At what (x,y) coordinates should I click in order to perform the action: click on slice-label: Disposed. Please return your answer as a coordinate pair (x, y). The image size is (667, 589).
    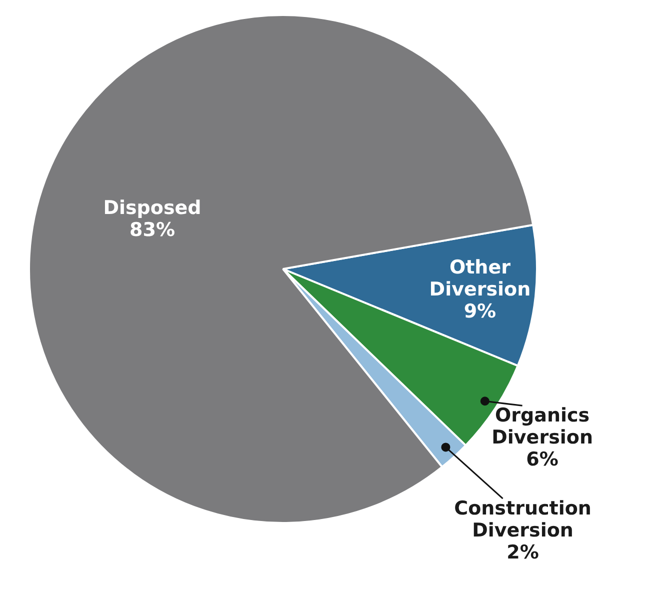
    Looking at the image, I should click on (152, 207).